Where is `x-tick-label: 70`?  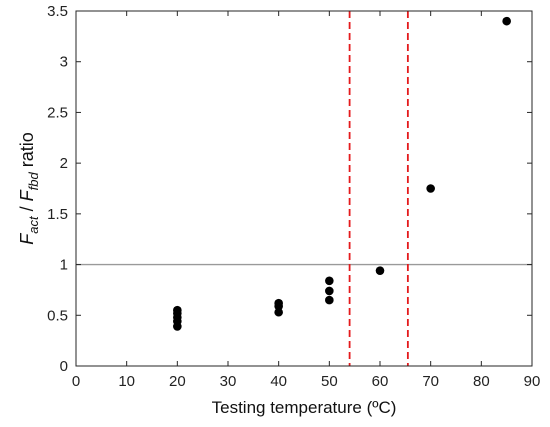
x-tick-label: 70 is located at coordinates (430, 381).